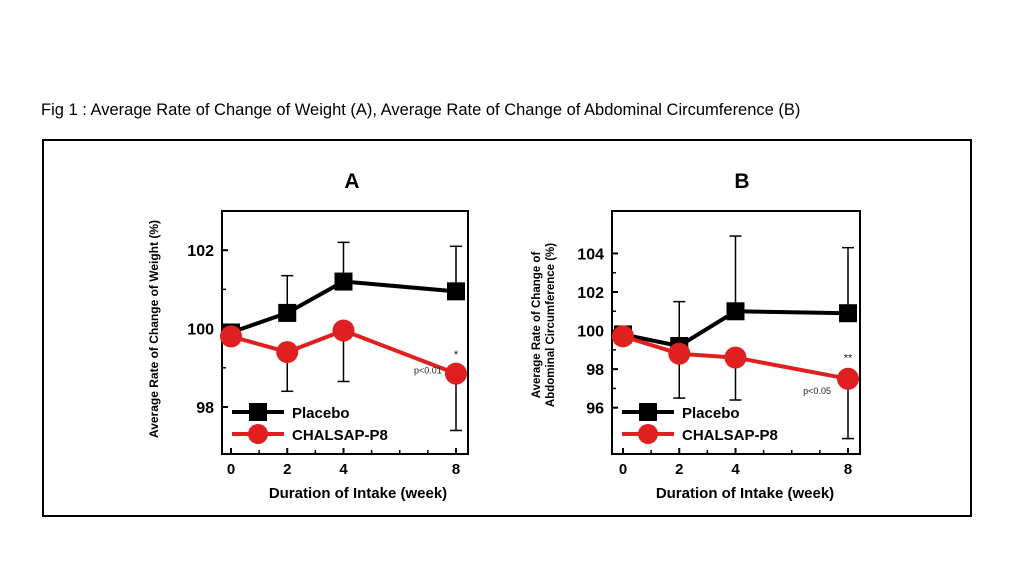 The image size is (1024, 576). I want to click on y-axis-label-line: Average Rate of Change of, so click(537, 325).